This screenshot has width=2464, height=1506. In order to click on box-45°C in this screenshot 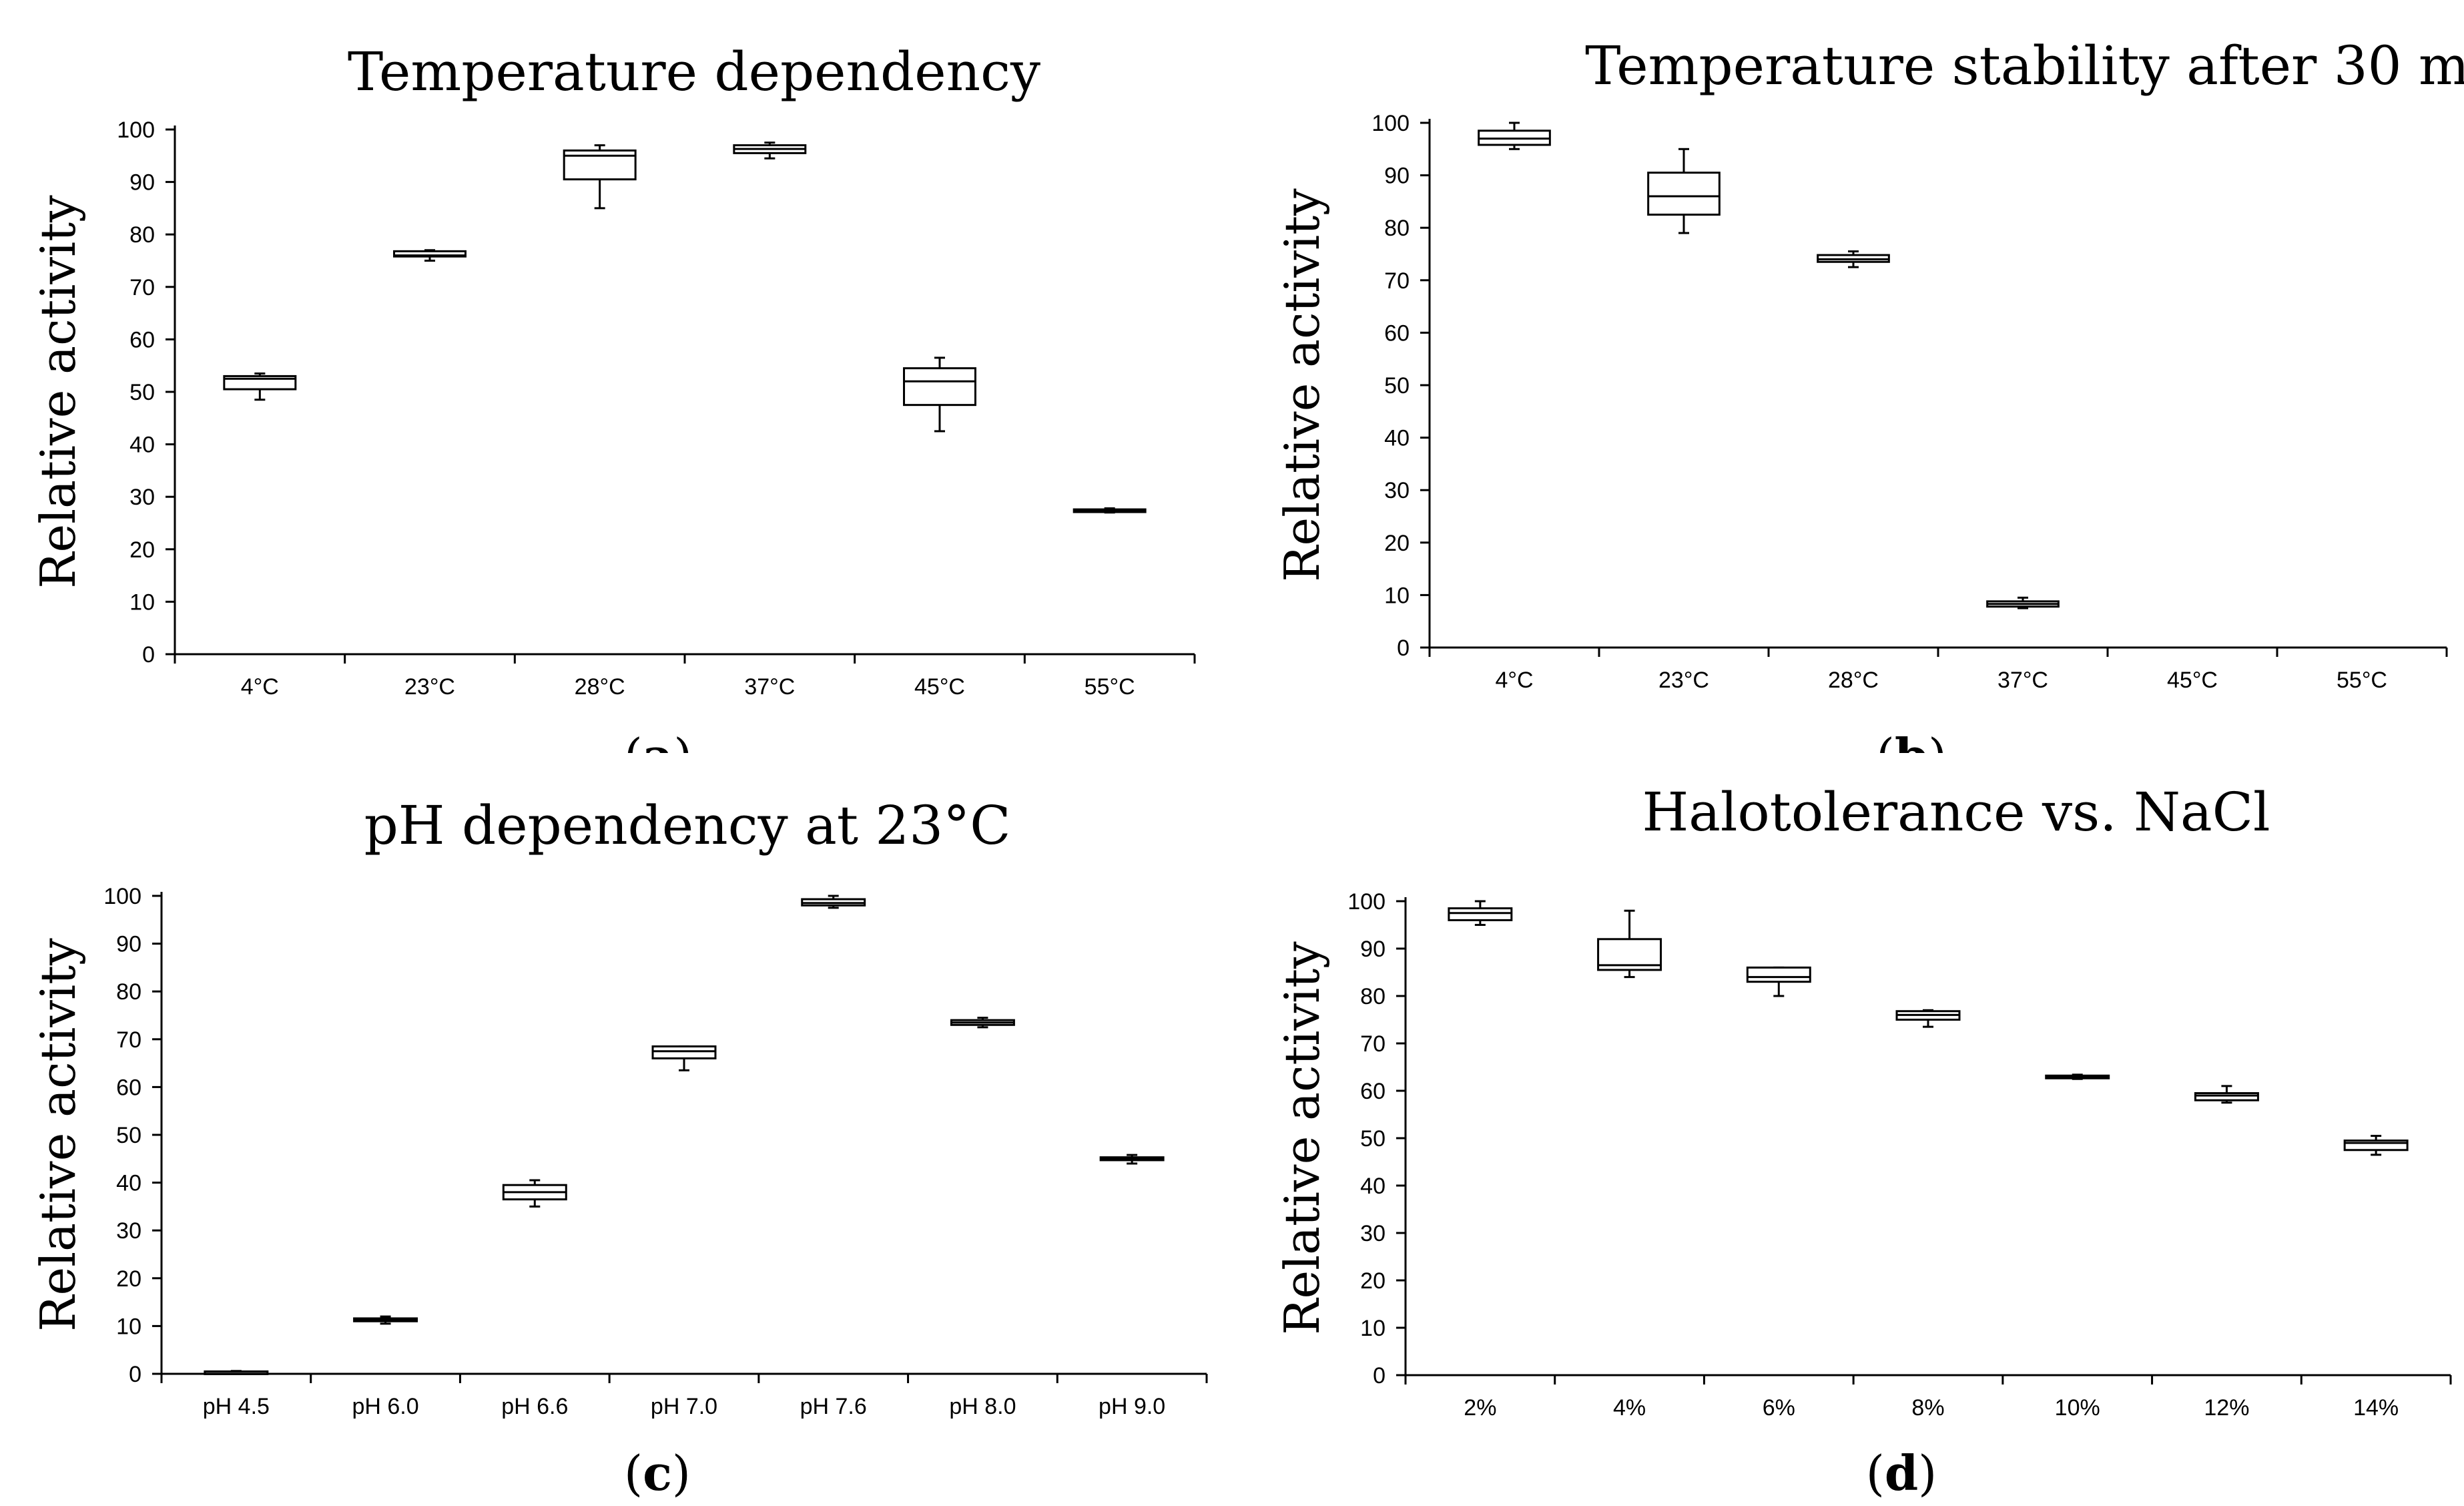, I will do `click(940, 394)`.